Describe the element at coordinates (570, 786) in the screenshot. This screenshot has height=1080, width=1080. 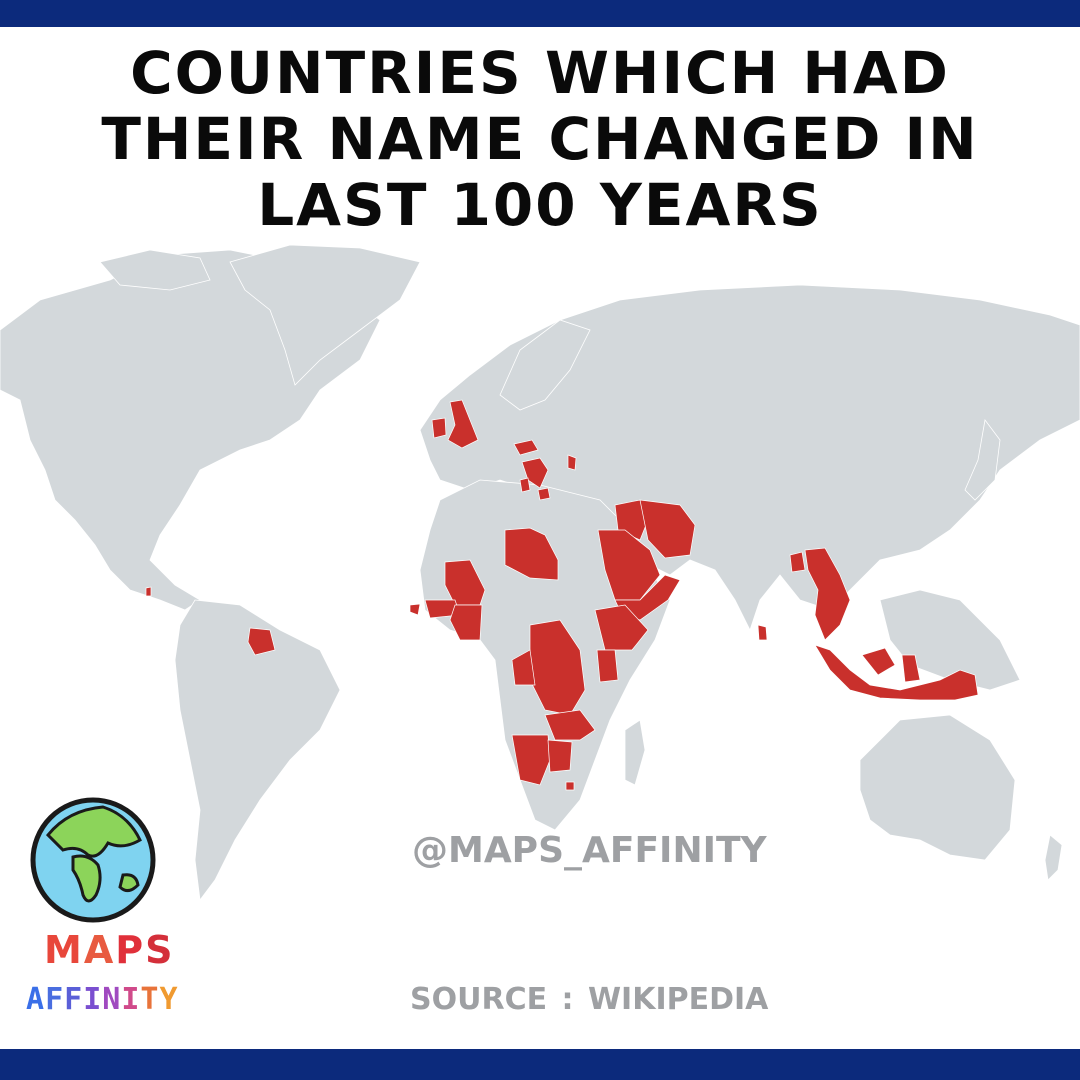
I see `country-lesotho` at that location.